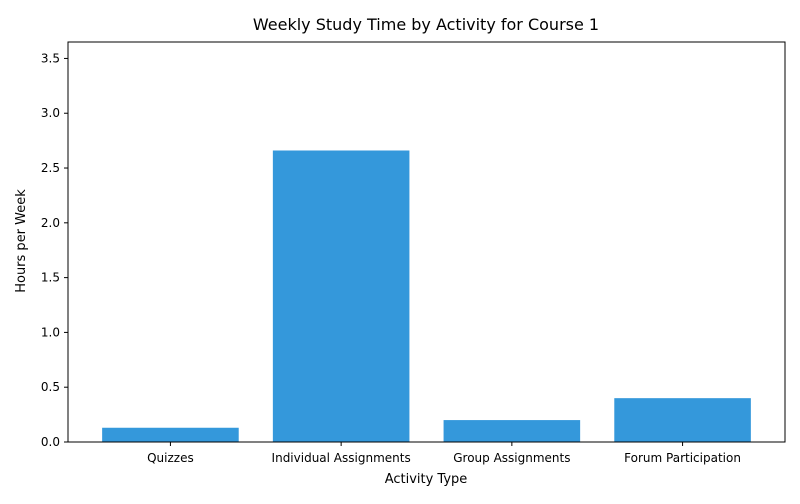 The width and height of the screenshot is (800, 504). Describe the element at coordinates (50, 278) in the screenshot. I see `y-tick-label: 1.5` at that location.